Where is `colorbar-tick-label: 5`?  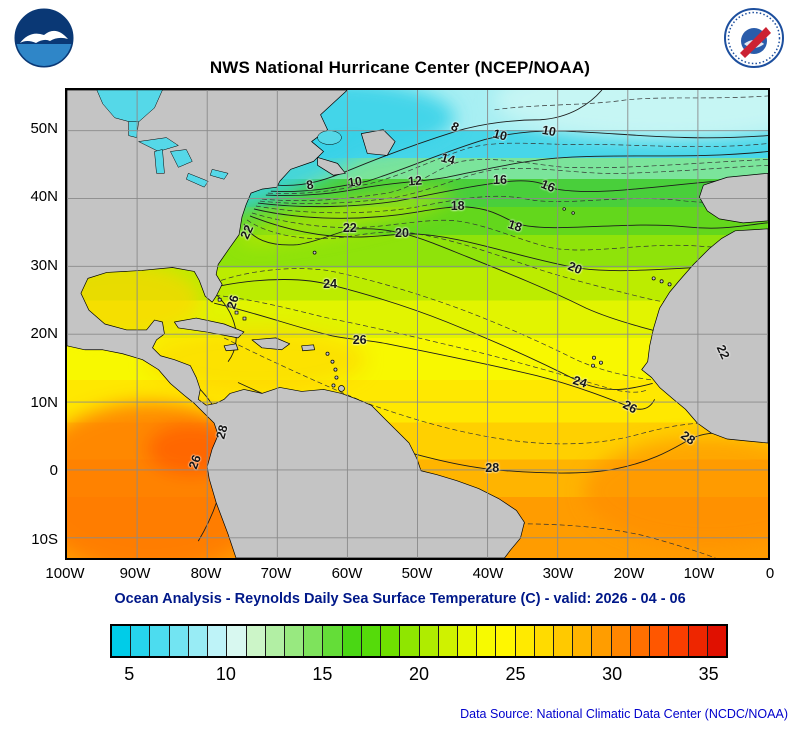
colorbar-tick-label: 5 is located at coordinates (129, 674).